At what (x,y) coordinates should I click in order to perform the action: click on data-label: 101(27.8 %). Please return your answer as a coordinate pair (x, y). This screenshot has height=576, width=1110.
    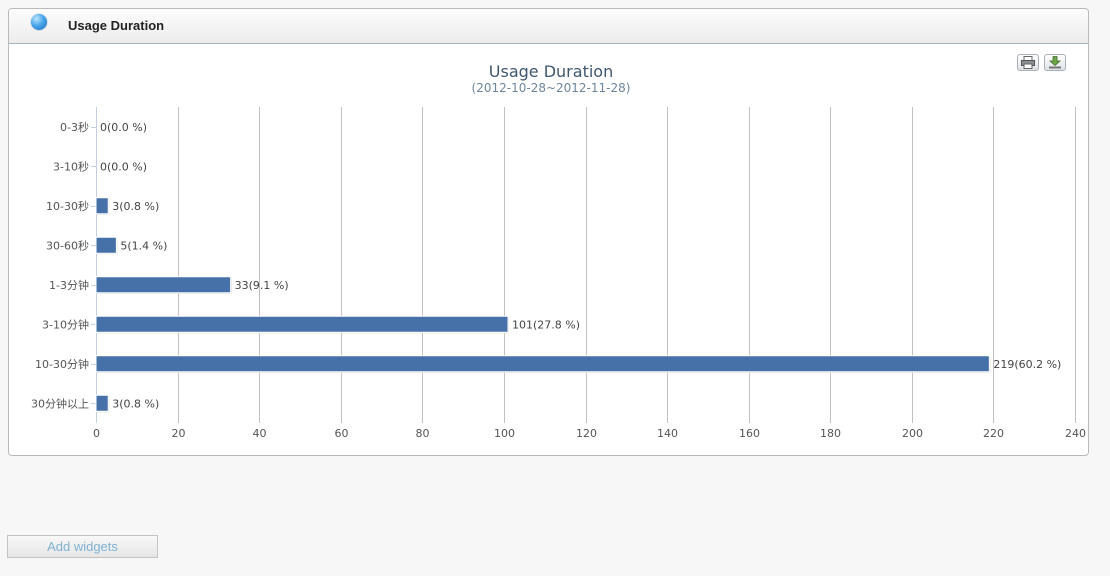
    Looking at the image, I should click on (546, 324).